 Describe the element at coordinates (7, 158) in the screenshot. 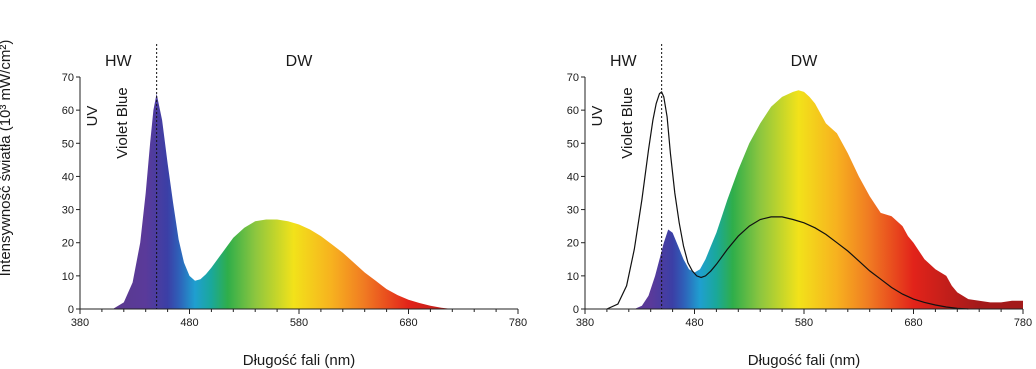

I see `y-axis-title: Intensywność światła (10³ mW/cm²)` at that location.